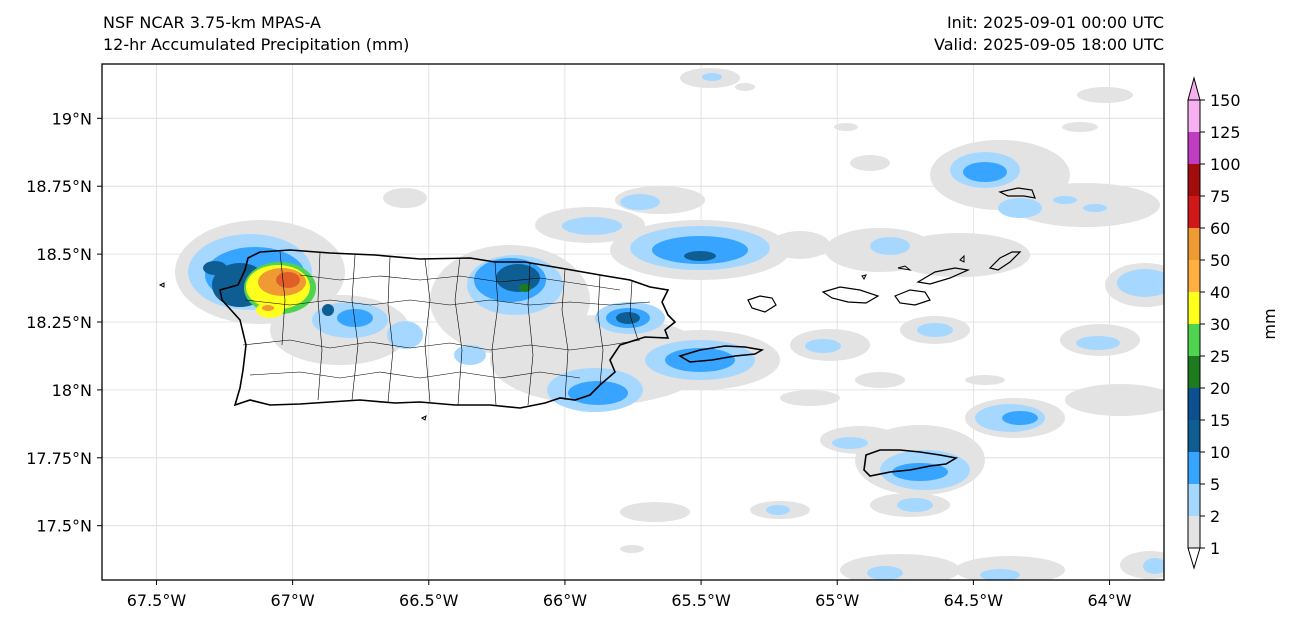  What do you see at coordinates (1215, 548) in the screenshot?
I see `colorbar-tick-label: 1` at bounding box center [1215, 548].